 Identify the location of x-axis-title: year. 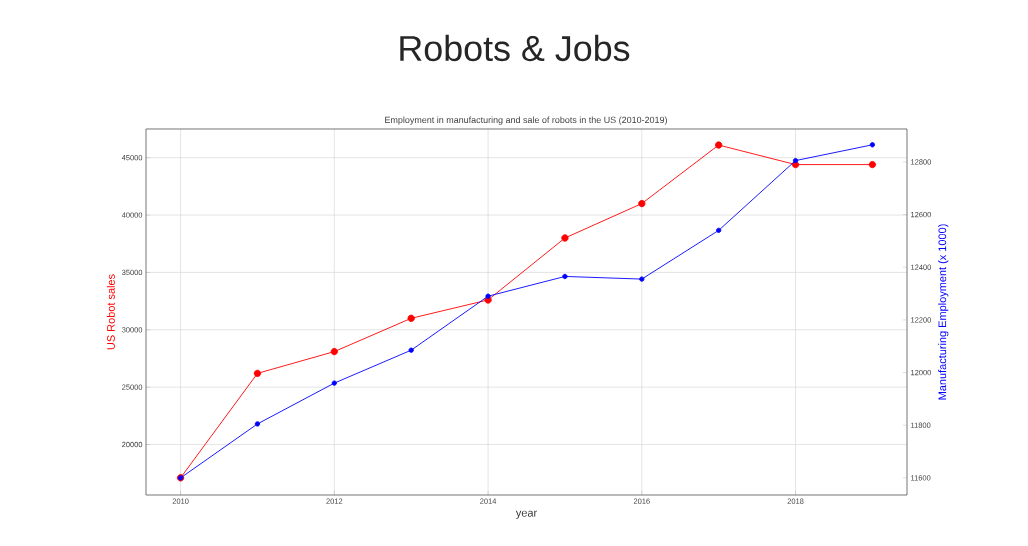
(526, 514).